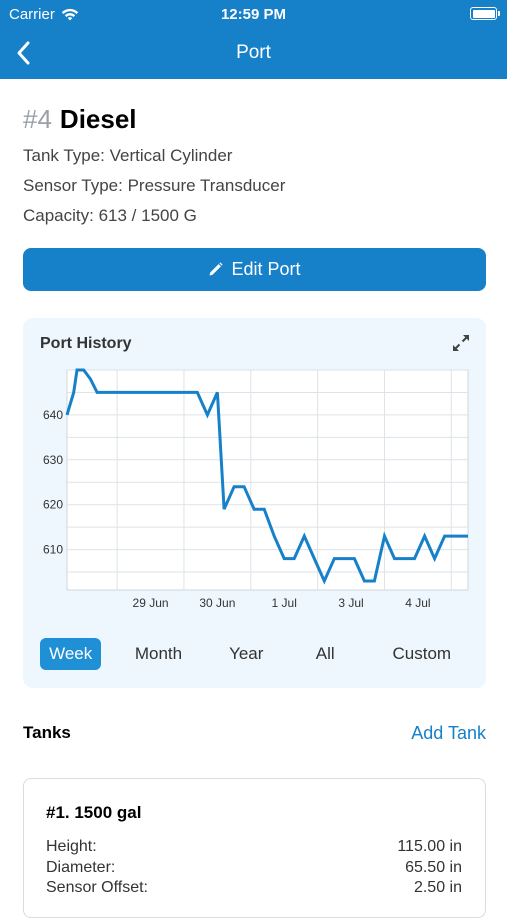 The height and width of the screenshot is (918, 507). Describe the element at coordinates (98, 119) in the screenshot. I see `port-name: Diesel` at that location.